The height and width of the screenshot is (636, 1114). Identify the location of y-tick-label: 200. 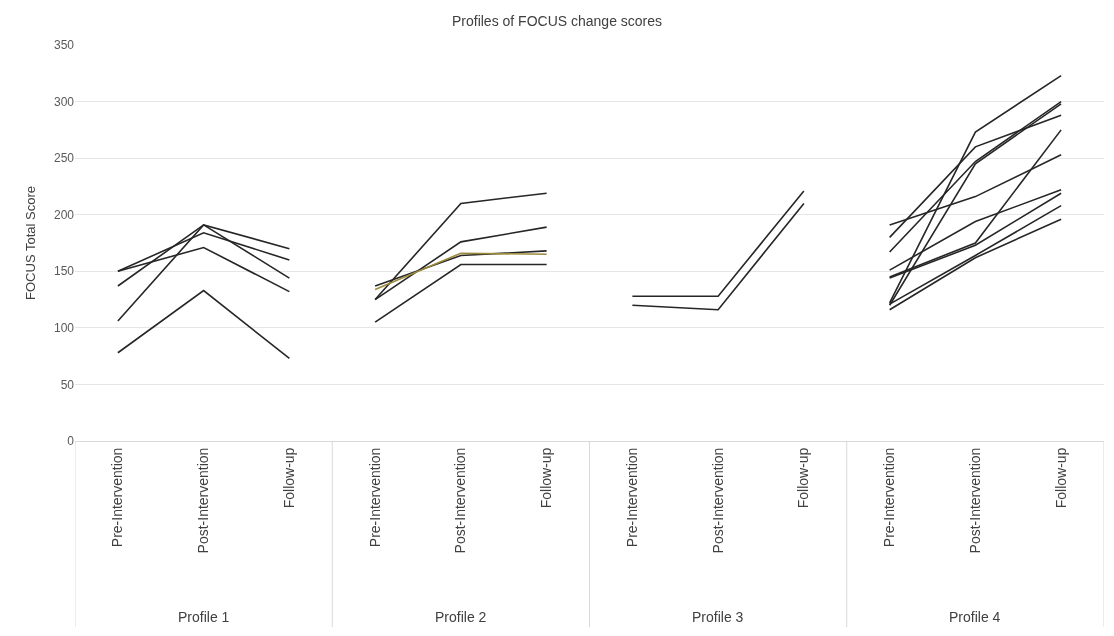
(64, 214).